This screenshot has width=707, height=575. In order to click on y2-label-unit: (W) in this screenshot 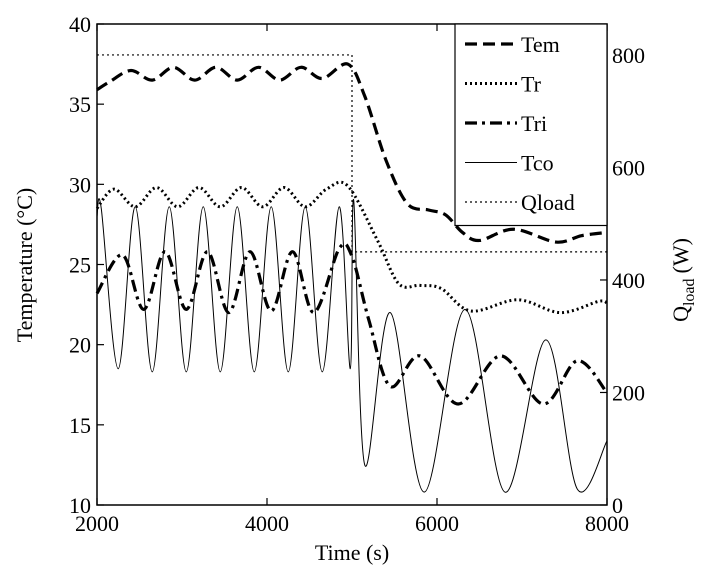, I will do `click(680, 255)`.